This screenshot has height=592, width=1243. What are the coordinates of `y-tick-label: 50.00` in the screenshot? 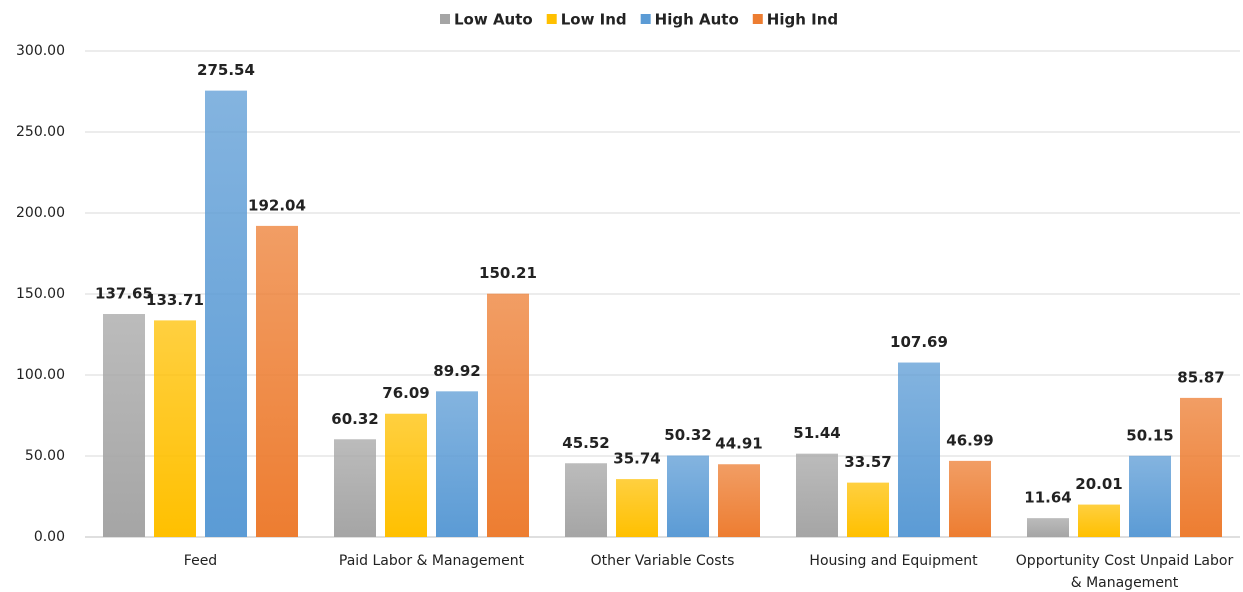 It's located at (45, 456).